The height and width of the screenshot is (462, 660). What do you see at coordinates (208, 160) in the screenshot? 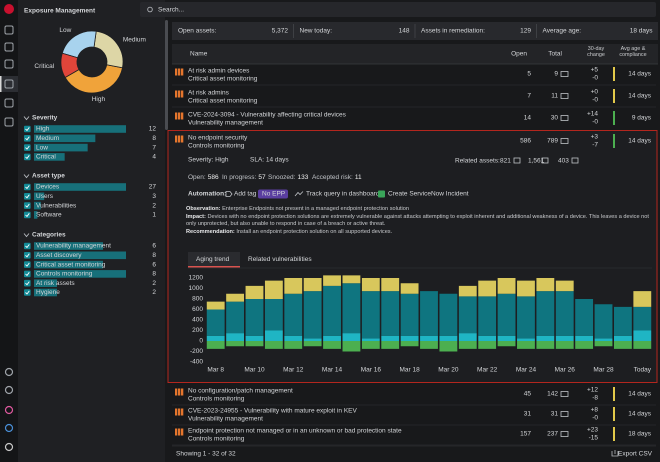
I see `detail-severity: Severity: High` at bounding box center [208, 160].